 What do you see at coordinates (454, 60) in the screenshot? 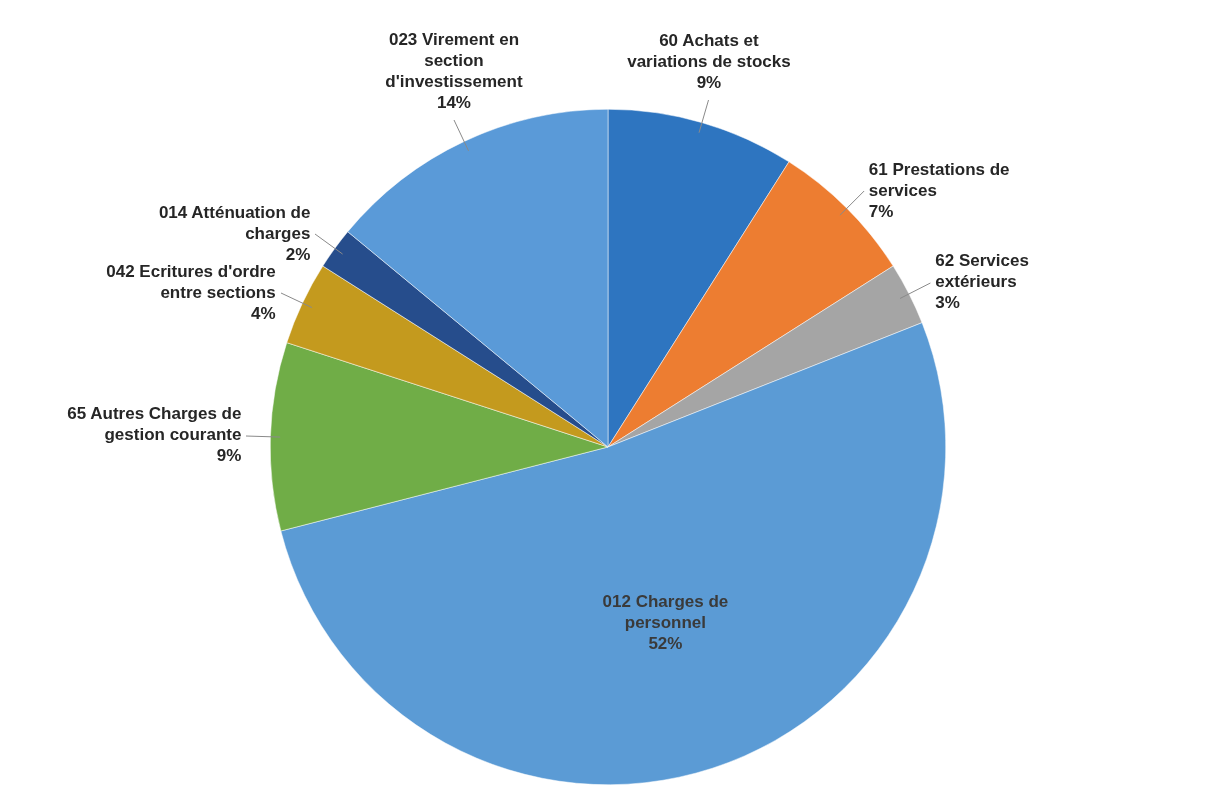
I see `slice-label: 023 Virement en section d'investissement` at bounding box center [454, 60].